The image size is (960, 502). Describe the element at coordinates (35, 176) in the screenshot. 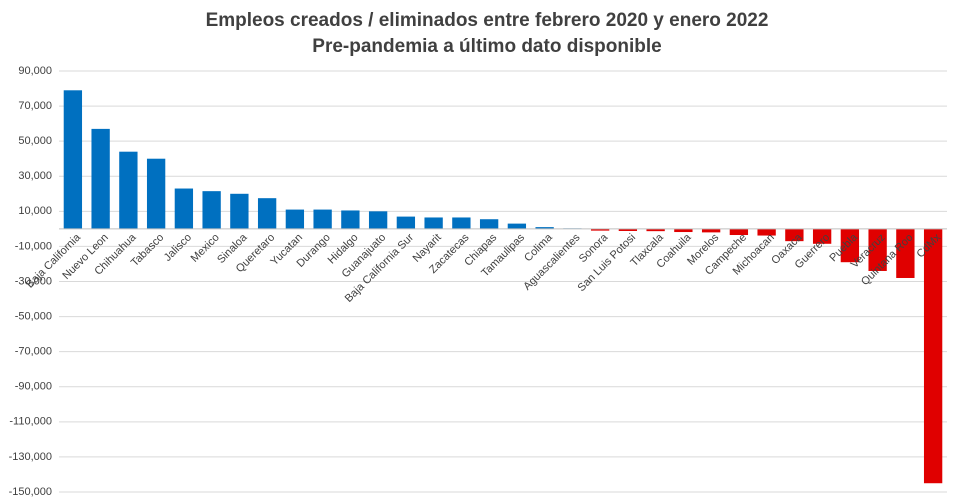

I see `y-tick-label: 30,000` at that location.